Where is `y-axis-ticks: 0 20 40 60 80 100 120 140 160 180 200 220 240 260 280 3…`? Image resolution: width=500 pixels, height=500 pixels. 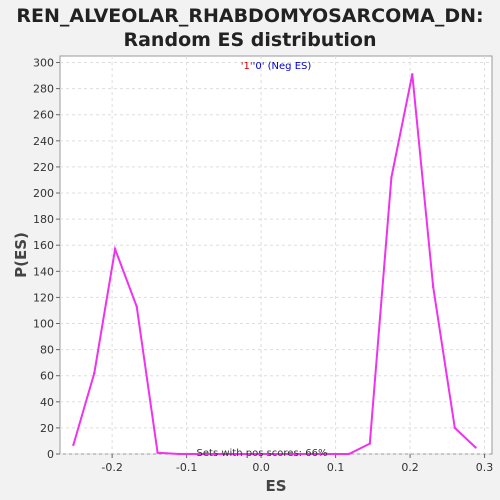 y-axis-ticks: 0 20 40 60 80 100 120 140 160 180 200 220 240 260 280 3… is located at coordinates (46, 259).